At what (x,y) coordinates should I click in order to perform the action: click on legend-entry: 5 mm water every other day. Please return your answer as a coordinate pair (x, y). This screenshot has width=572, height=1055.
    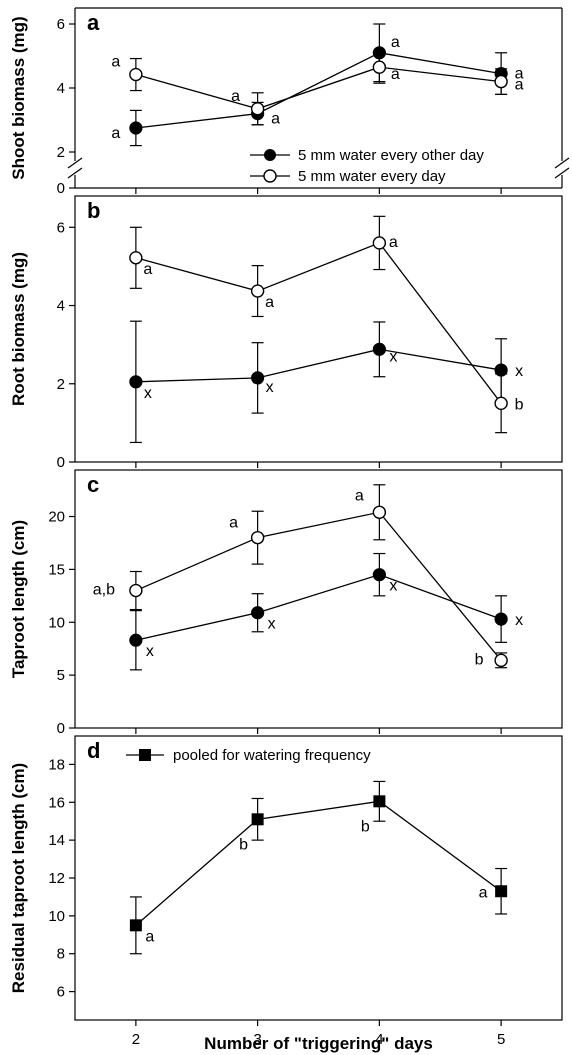
    Looking at the image, I should click on (391, 155).